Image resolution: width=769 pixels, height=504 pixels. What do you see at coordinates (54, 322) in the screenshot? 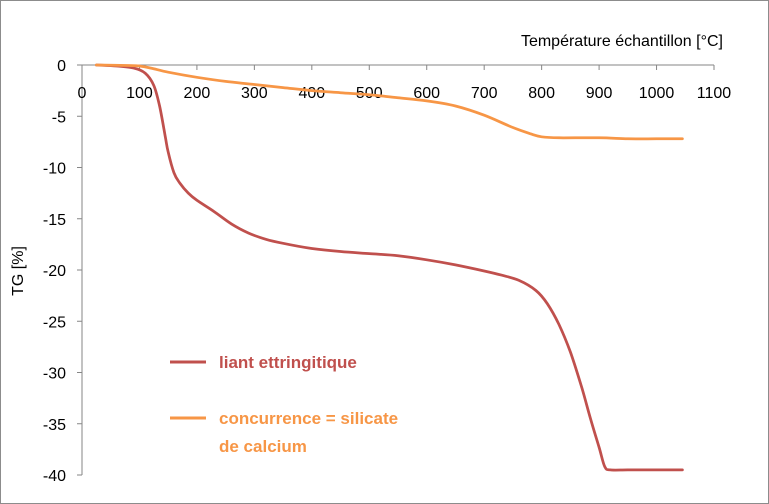
I see `y-tick-label: -25` at bounding box center [54, 322].